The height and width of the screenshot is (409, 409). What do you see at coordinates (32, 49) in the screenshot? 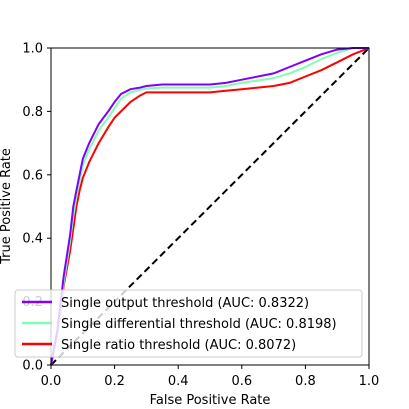
I see `y-tick-label: 1.0` at bounding box center [32, 49].